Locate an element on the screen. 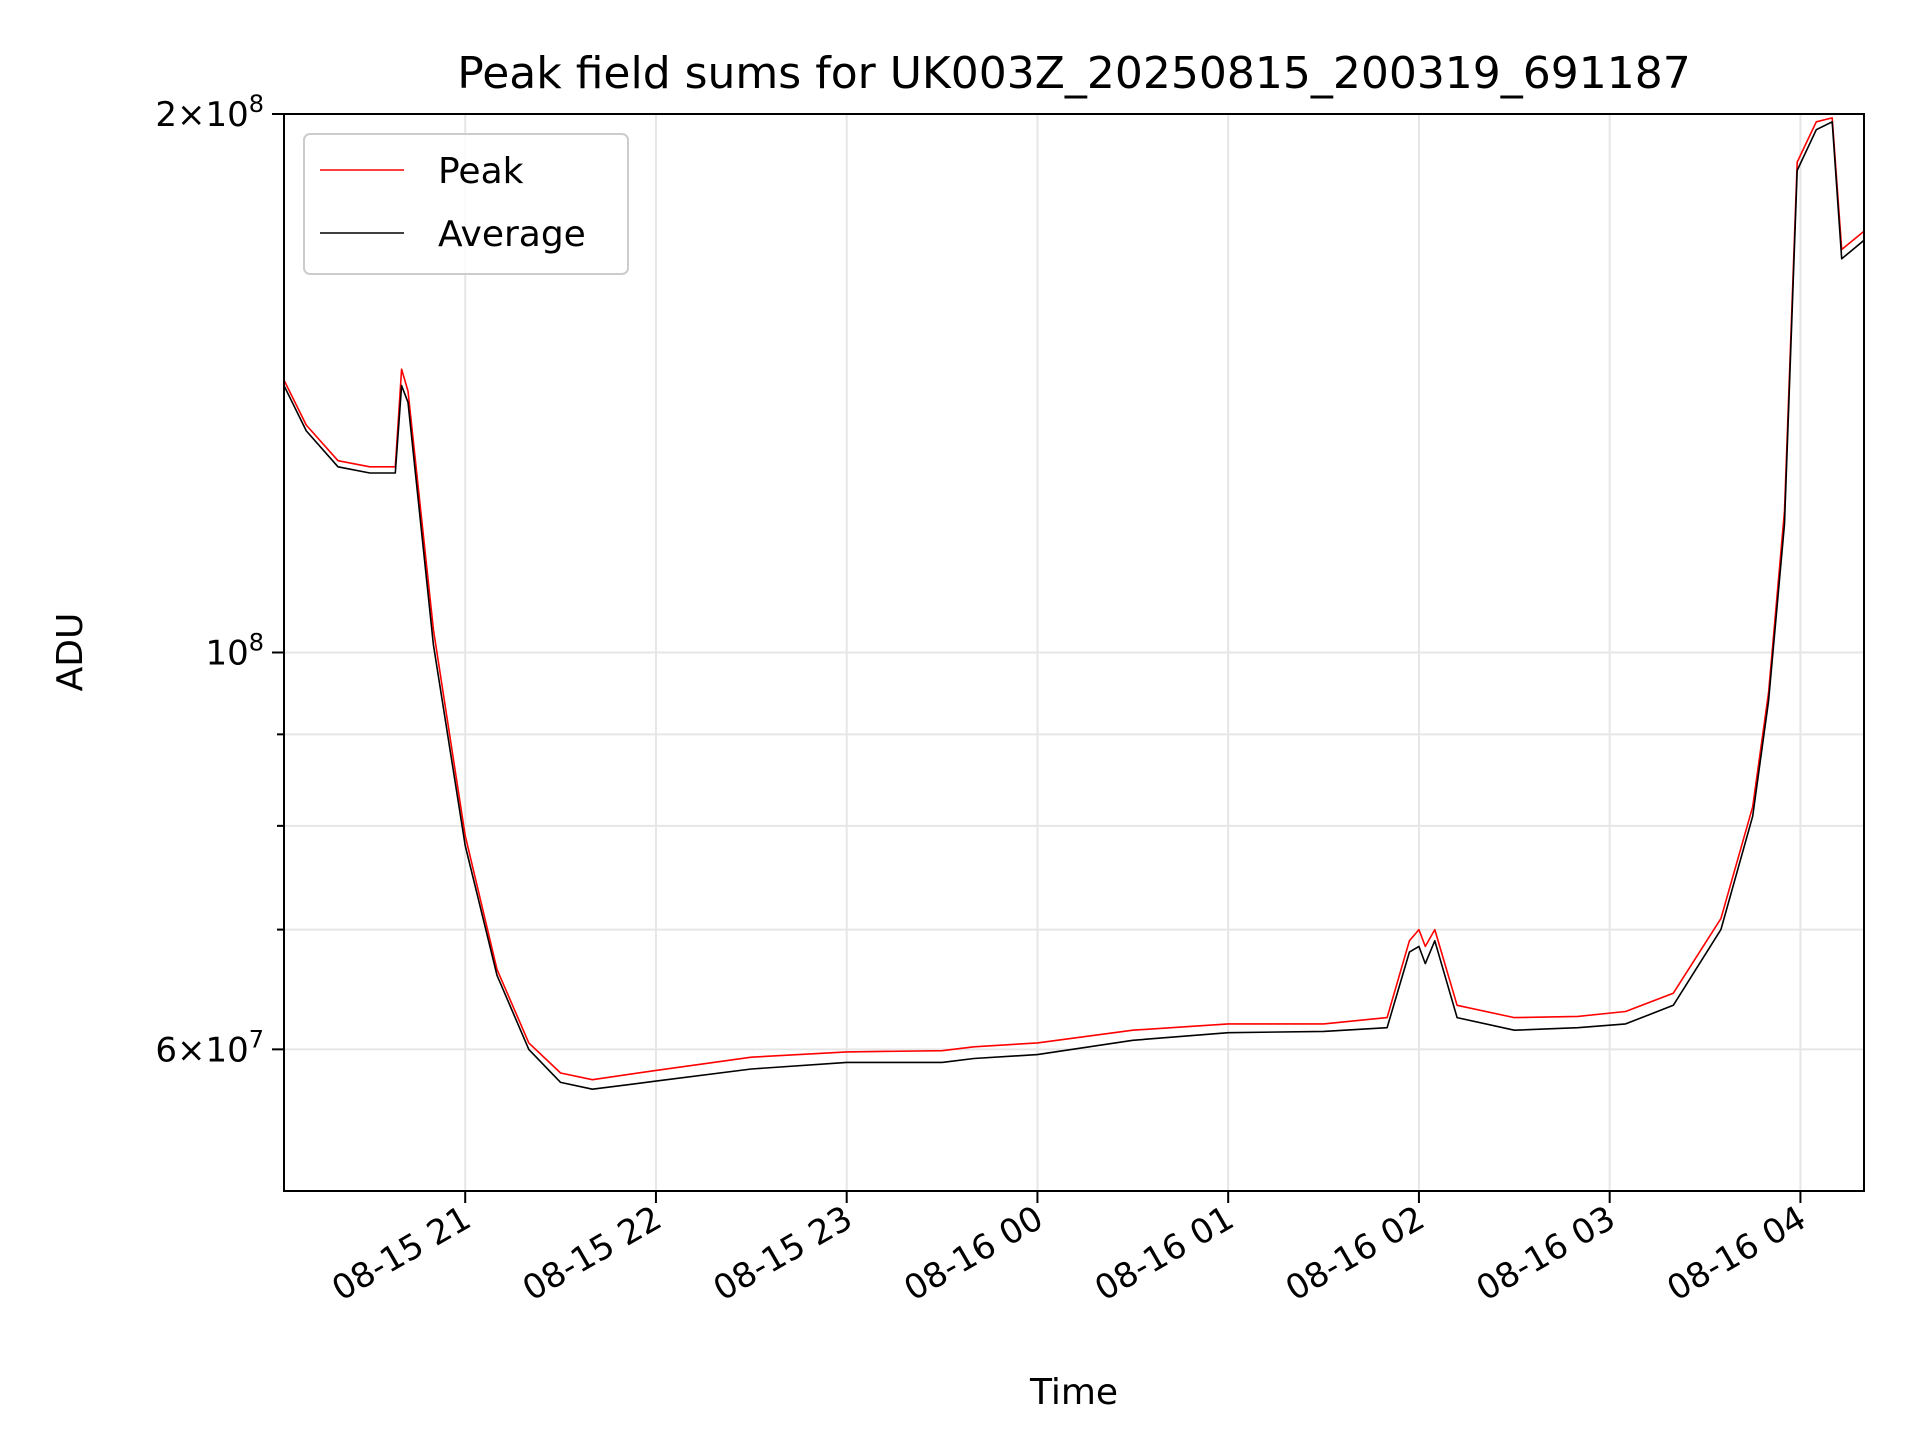 The width and height of the screenshot is (1920, 1440). y-axis-label: ADU is located at coordinates (70, 652).